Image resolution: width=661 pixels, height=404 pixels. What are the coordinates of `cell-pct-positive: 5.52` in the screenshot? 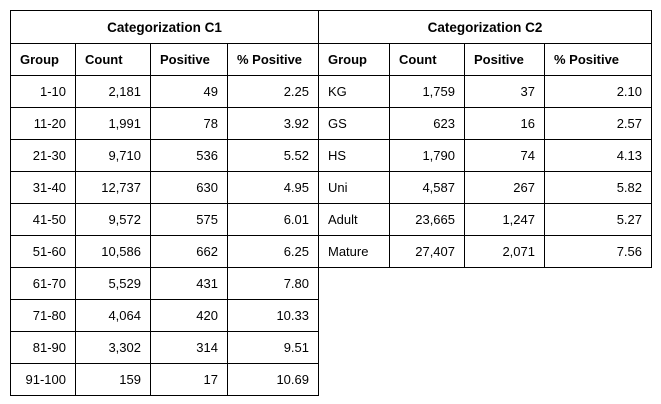 It's located at (273, 155).